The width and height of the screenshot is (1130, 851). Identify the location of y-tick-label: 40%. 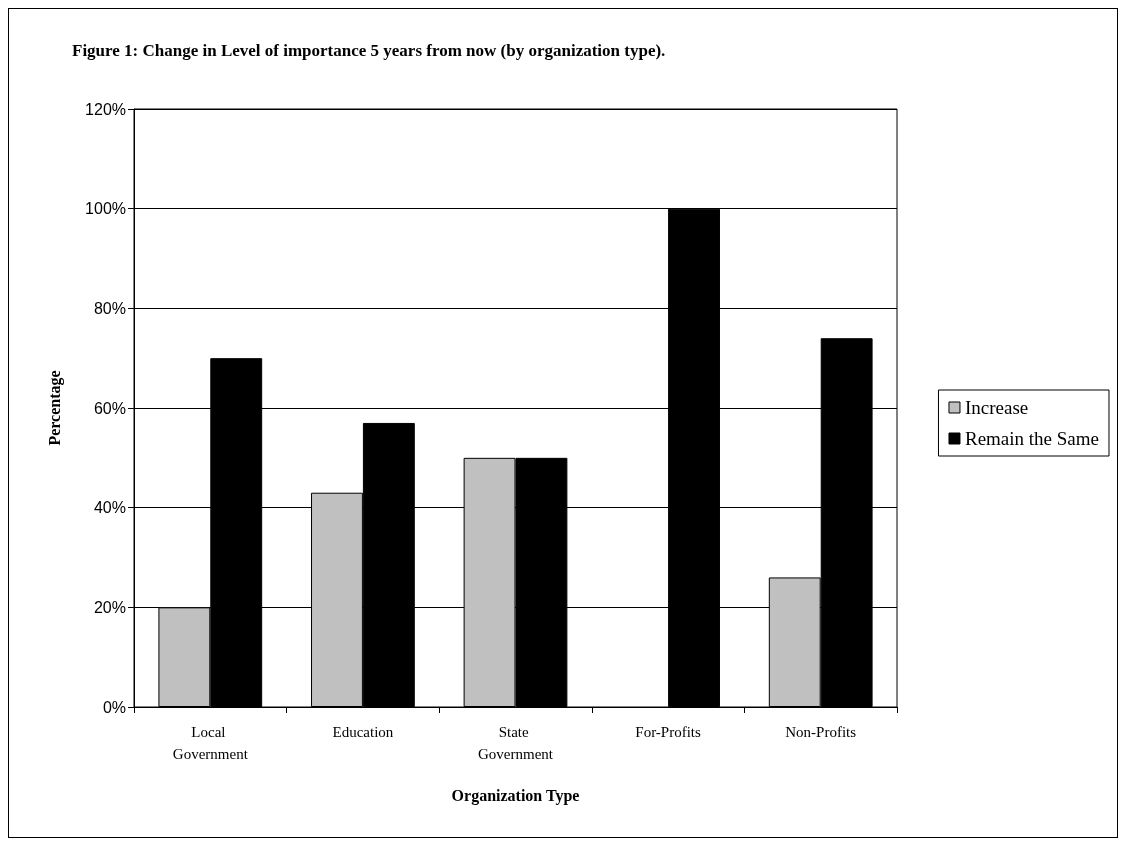
(109, 508).